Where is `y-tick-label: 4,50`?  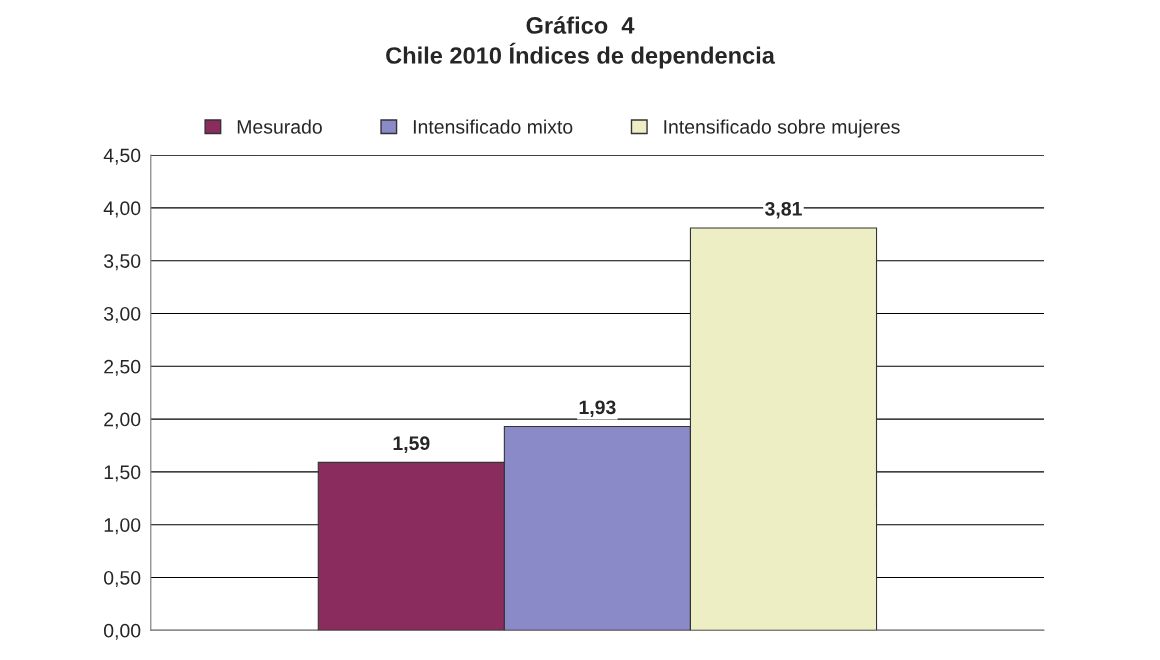 y-tick-label: 4,50 is located at coordinates (122, 156).